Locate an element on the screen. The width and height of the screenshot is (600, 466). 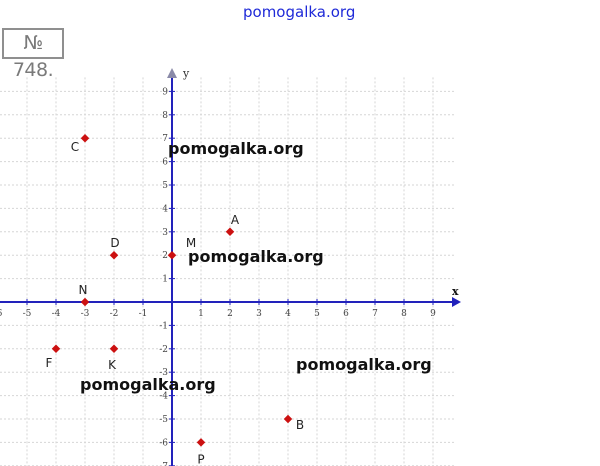
x-axis-label: x is located at coordinates (455, 291).